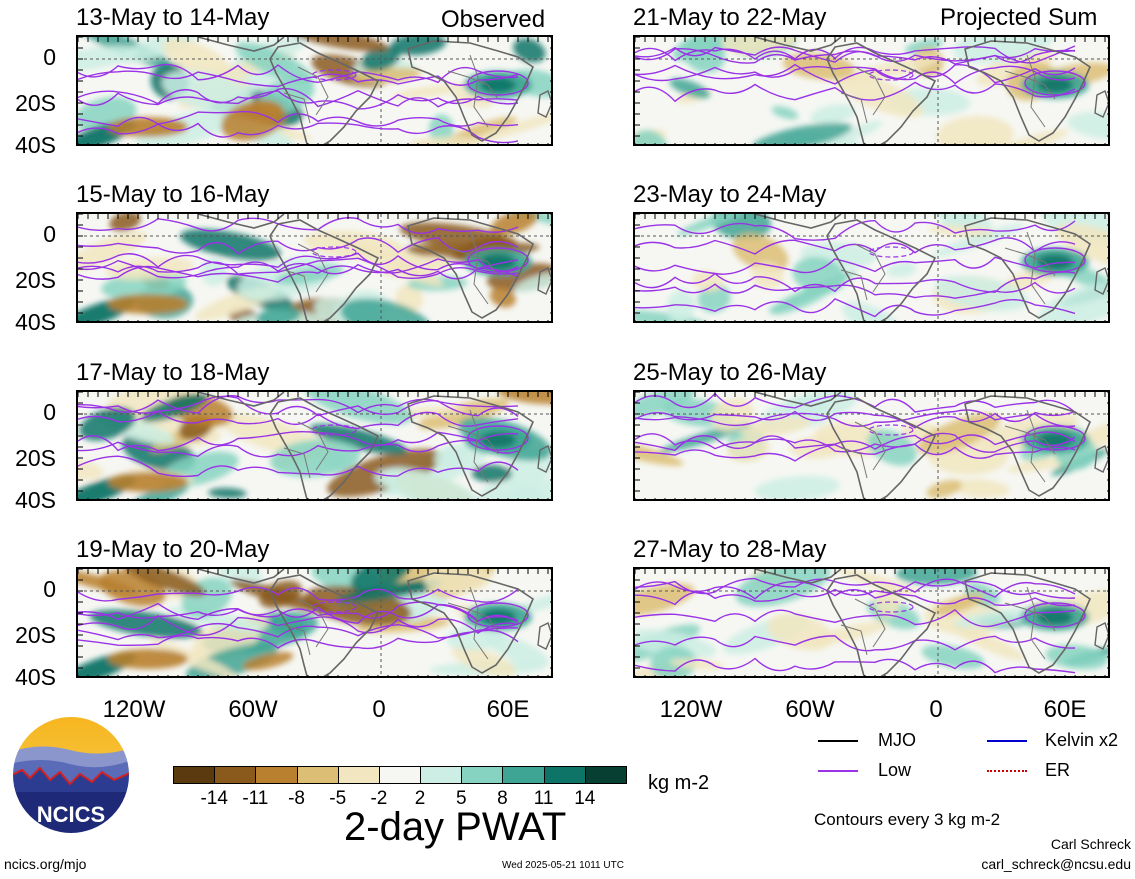 The width and height of the screenshot is (1135, 879). I want to click on panel-date-label: 23-May to 24-May, so click(730, 194).